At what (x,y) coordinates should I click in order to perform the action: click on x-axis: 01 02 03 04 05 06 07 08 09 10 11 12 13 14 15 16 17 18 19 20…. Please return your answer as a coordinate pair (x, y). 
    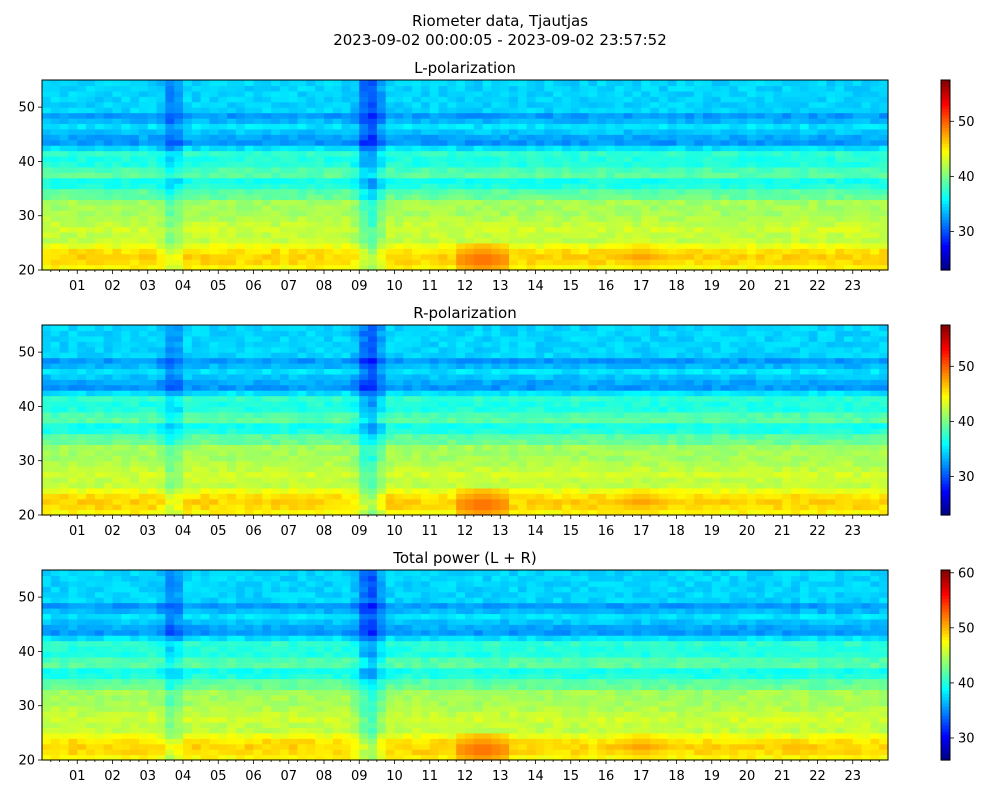
    Looking at the image, I should click on (465, 282).